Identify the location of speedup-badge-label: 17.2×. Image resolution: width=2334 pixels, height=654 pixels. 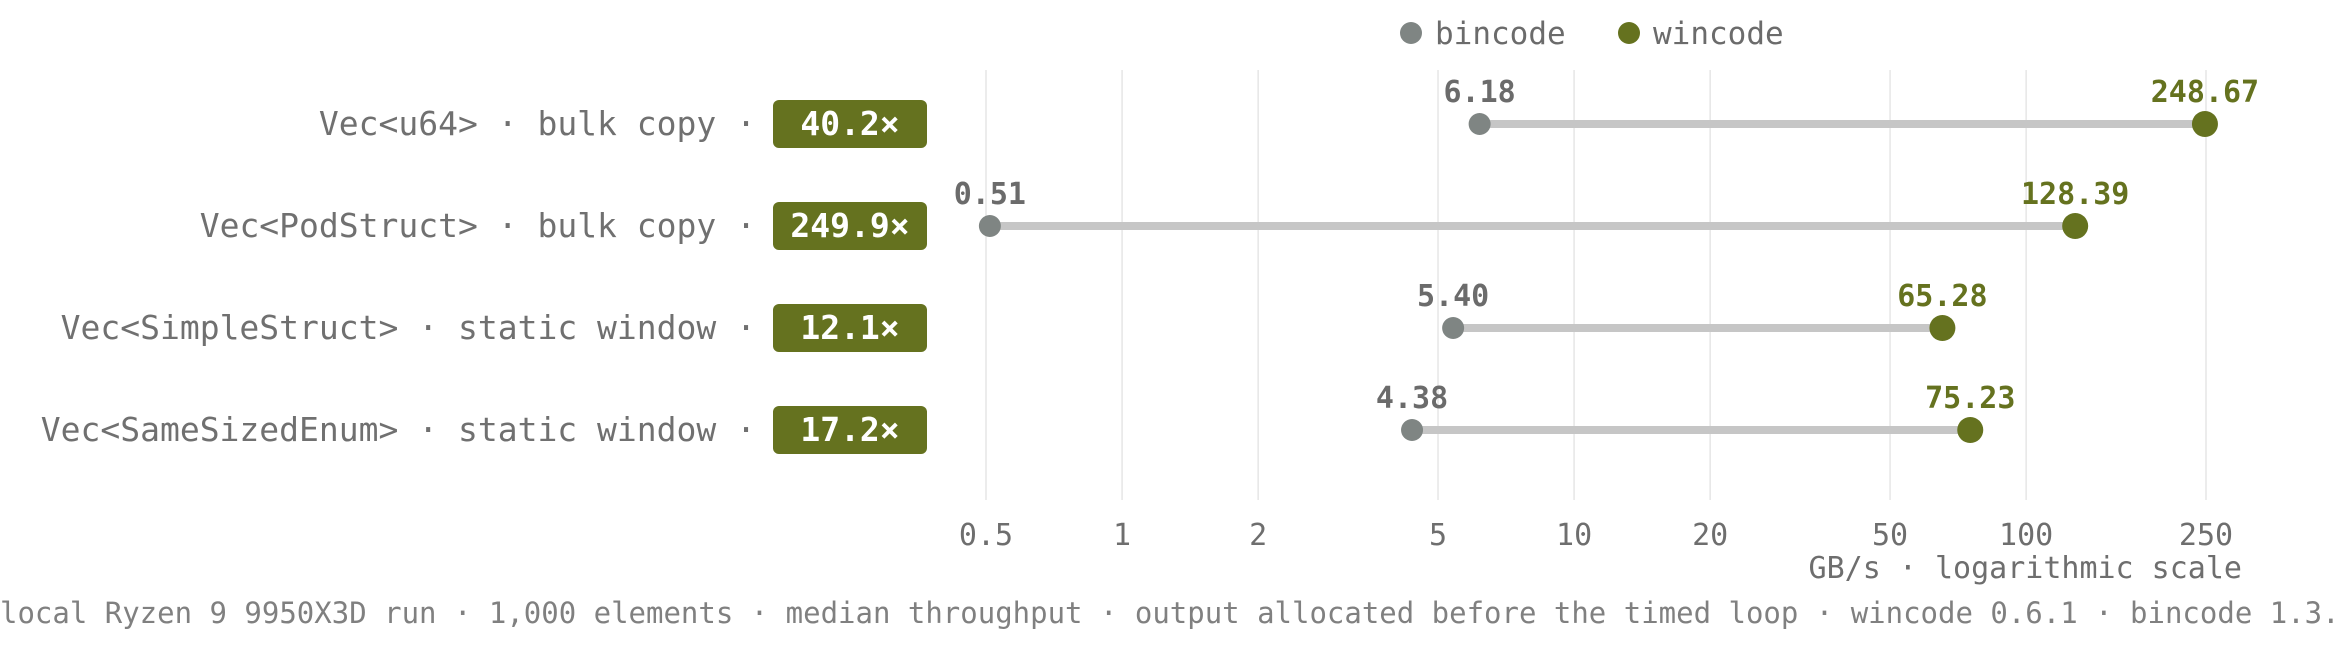
(849, 429).